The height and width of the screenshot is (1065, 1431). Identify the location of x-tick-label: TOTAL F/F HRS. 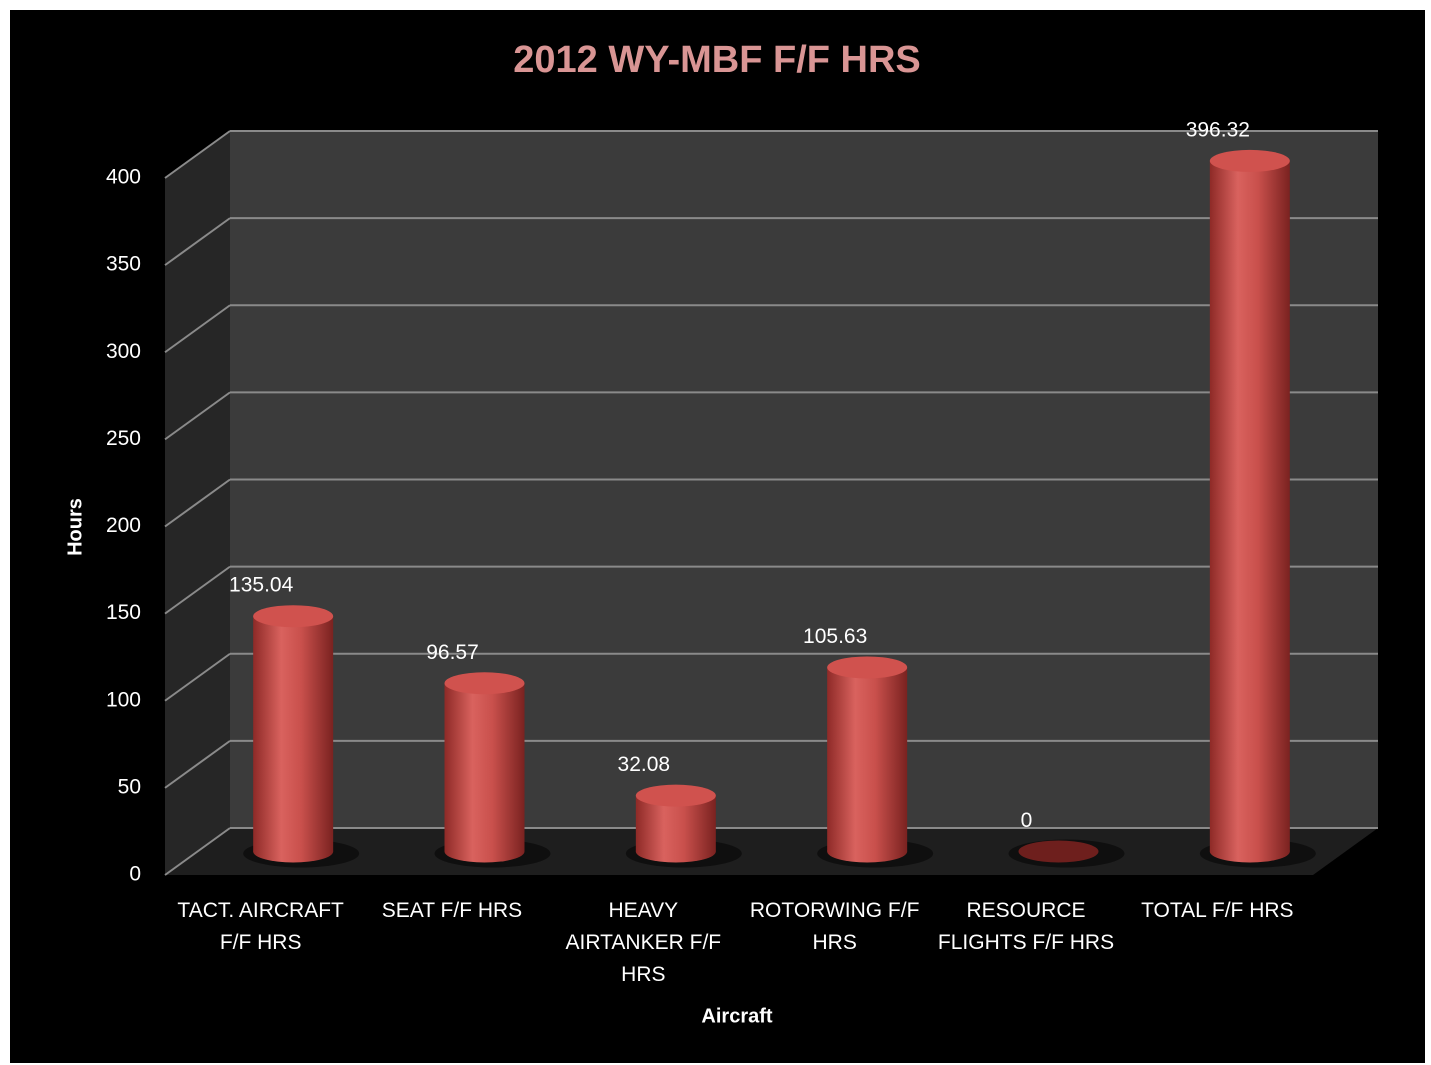
(1217, 910).